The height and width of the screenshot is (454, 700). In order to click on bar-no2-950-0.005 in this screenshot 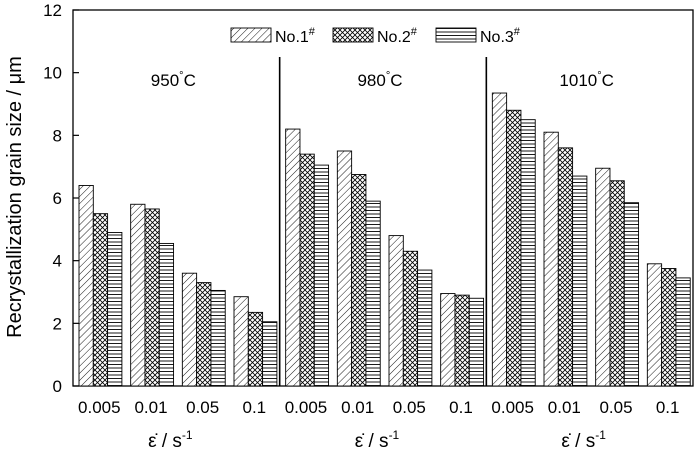, I will do `click(100, 300)`.